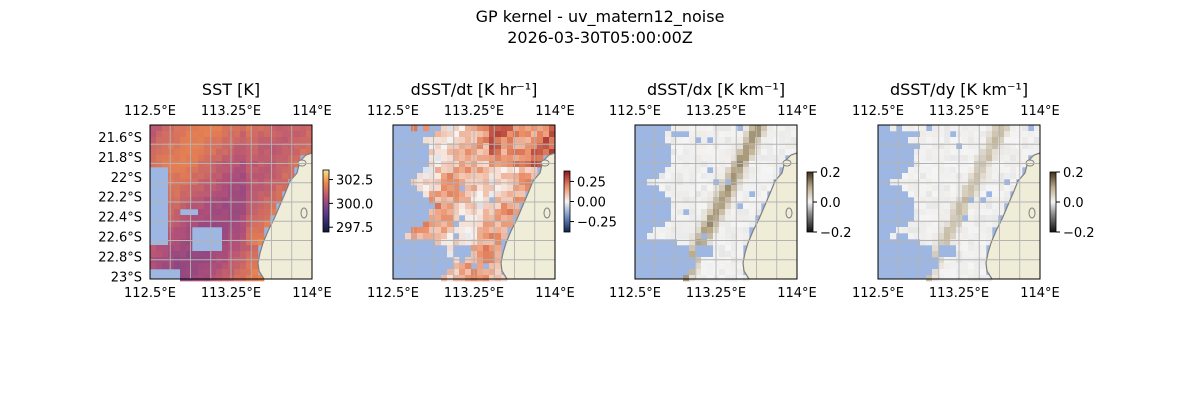  I want to click on colorbar, so click(326, 201).